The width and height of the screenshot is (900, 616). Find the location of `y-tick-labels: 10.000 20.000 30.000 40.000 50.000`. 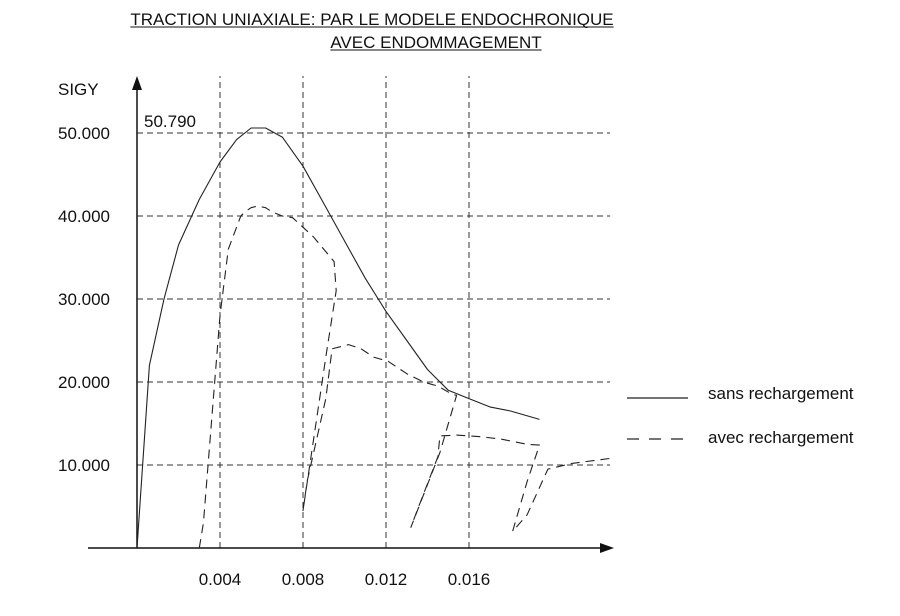

y-tick-labels: 10.000 20.000 30.000 40.000 50.000 is located at coordinates (84, 299).